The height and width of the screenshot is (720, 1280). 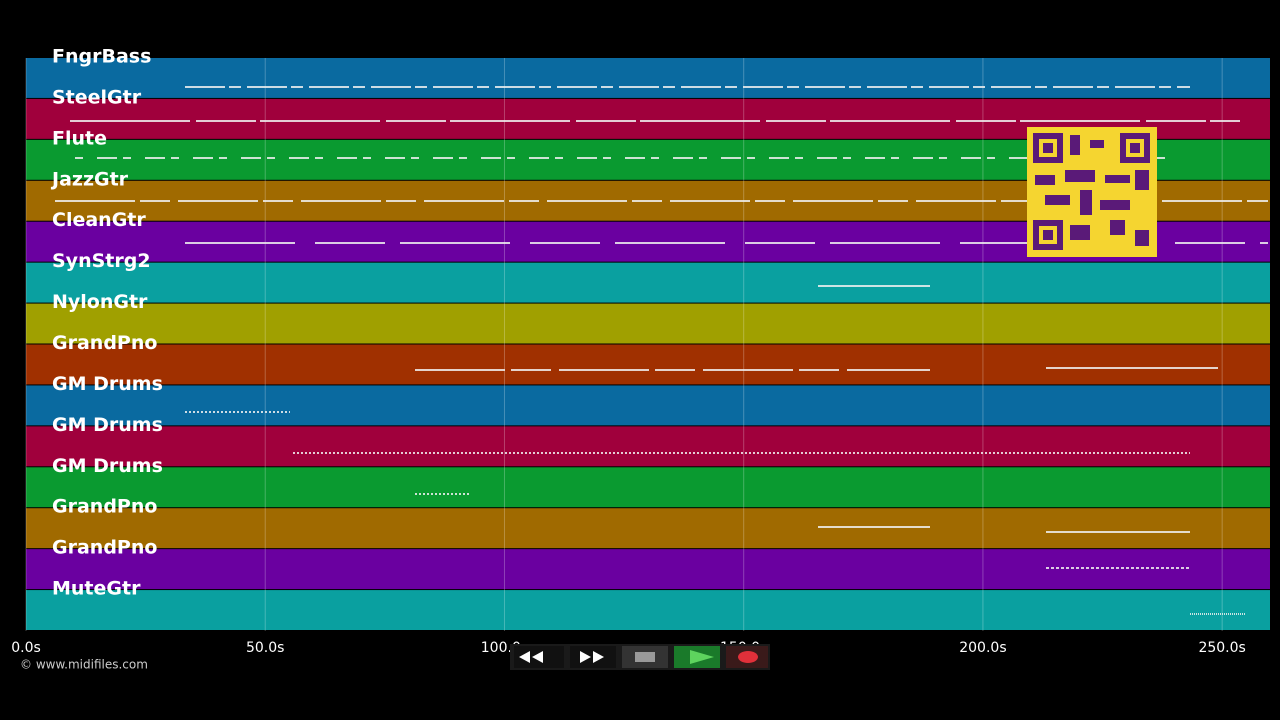 What do you see at coordinates (645, 657) in the screenshot?
I see `stop-button` at bounding box center [645, 657].